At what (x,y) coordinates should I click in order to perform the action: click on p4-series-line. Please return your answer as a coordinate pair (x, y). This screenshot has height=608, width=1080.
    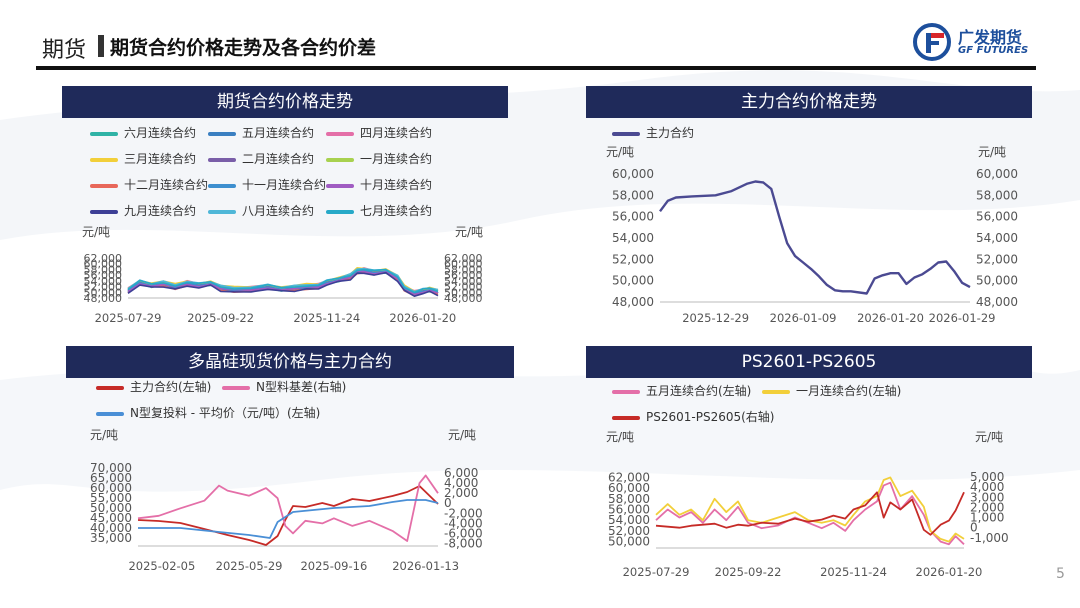
    Looking at the image, I should click on (810, 509).